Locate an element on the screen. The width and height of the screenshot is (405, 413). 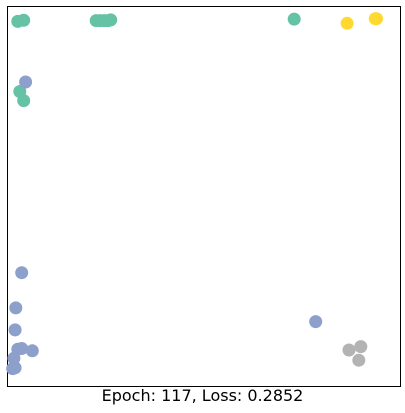
epoch-loss-caption: Epoch: 117, Loss: 0.2852 is located at coordinates (202, 395).